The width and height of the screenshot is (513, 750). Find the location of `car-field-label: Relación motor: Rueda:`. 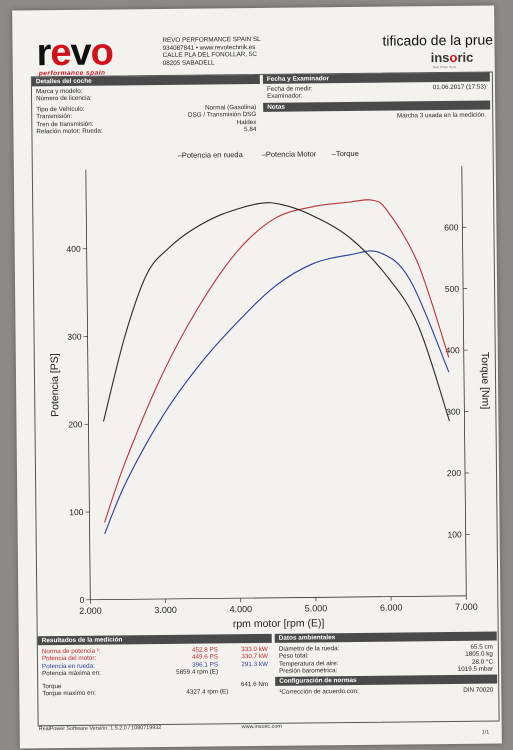

car-field-label: Relación motor: Rueda: is located at coordinates (69, 131).